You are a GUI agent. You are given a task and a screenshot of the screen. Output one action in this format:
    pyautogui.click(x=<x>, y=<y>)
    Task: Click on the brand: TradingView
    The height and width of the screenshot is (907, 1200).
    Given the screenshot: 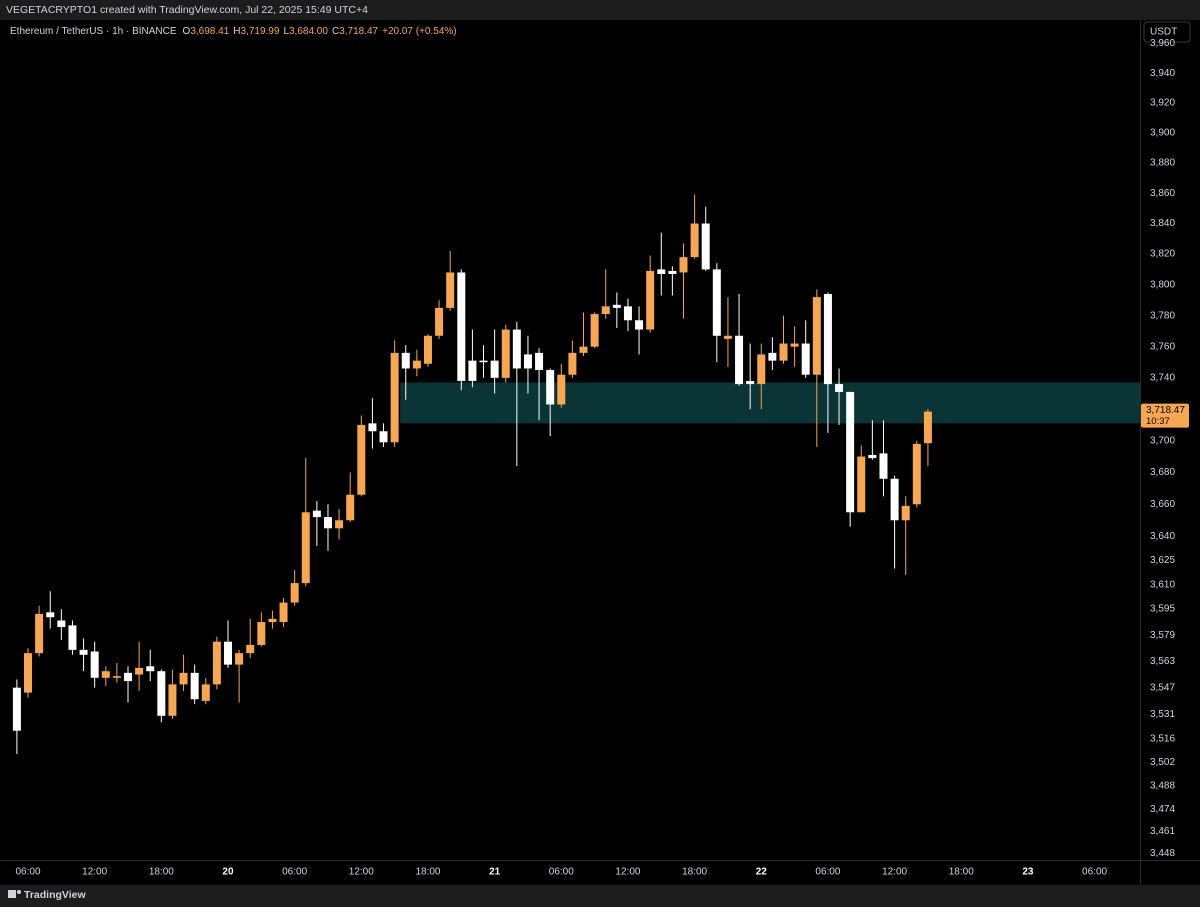 What is the action you would take?
    pyautogui.click(x=47, y=895)
    